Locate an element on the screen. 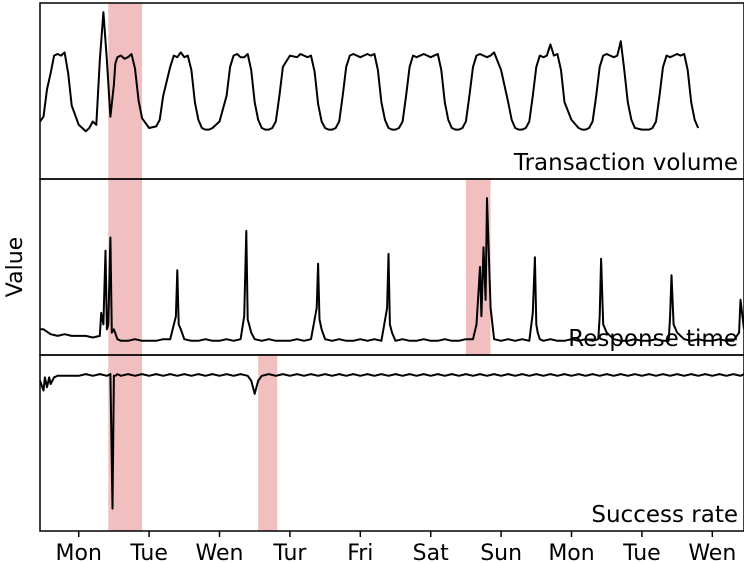 Image resolution: width=744 pixels, height=563 pixels. x-tick-label-5: Sat is located at coordinates (431, 552).